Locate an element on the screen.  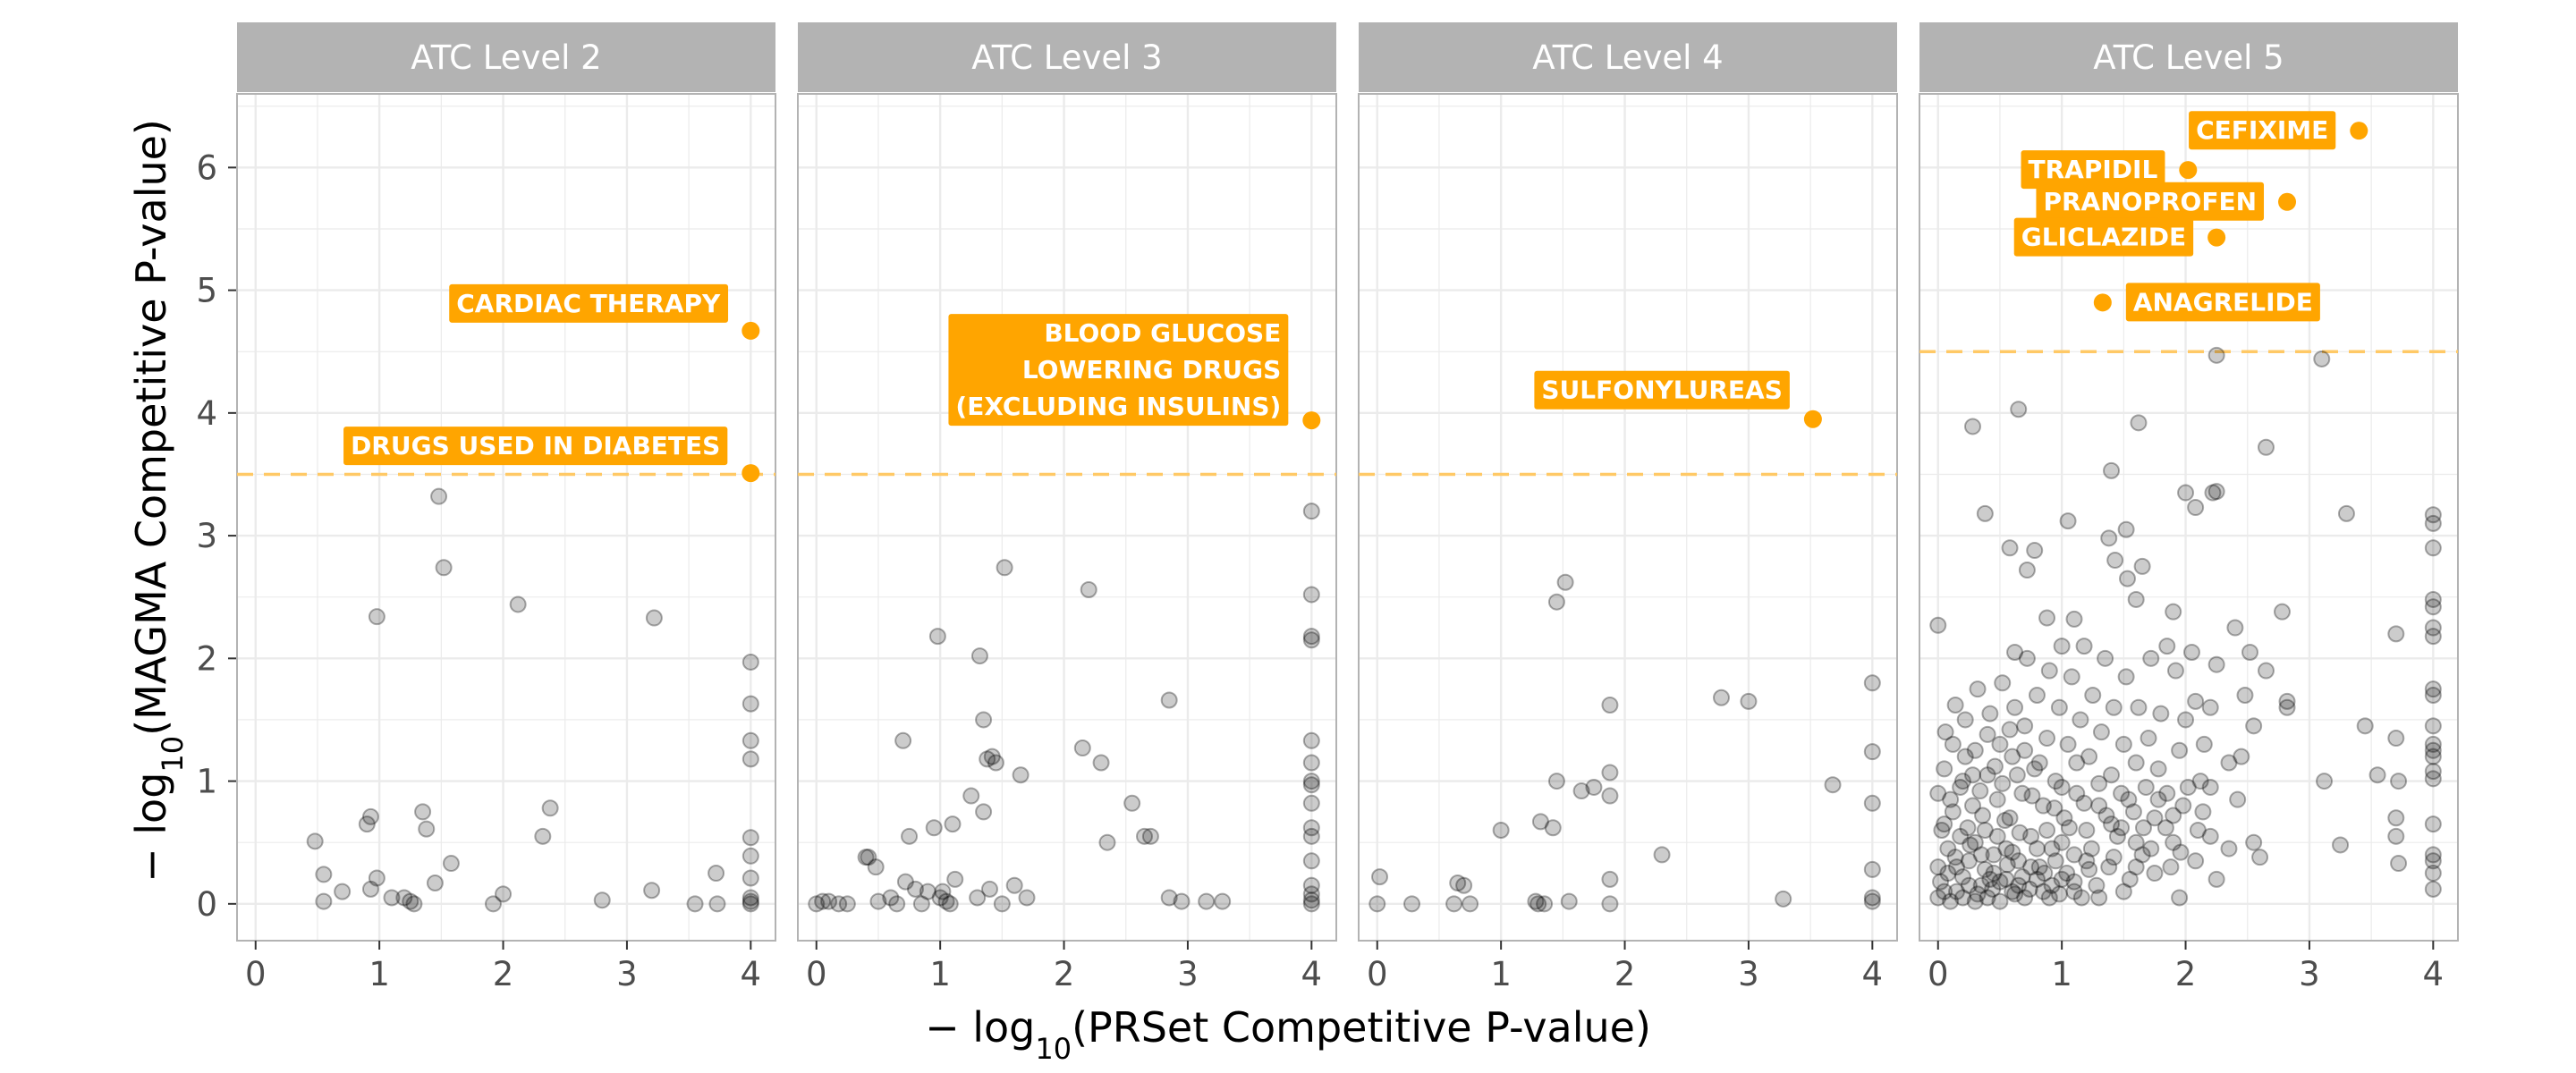
y-tick-label: 2 is located at coordinates (206, 658).